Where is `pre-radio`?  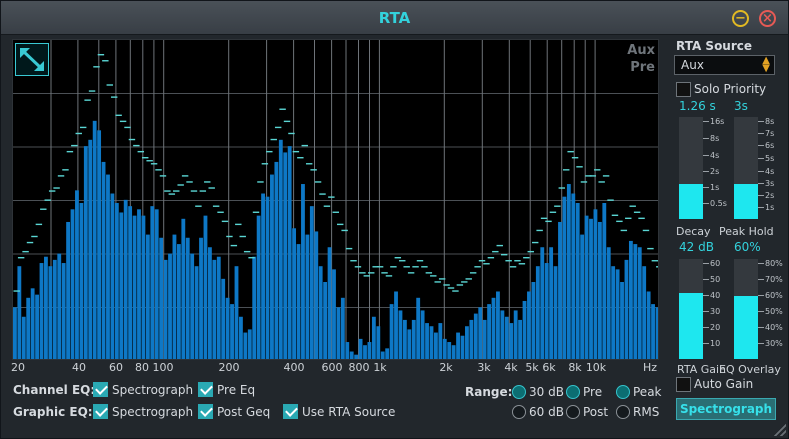
pre-radio is located at coordinates (573, 392).